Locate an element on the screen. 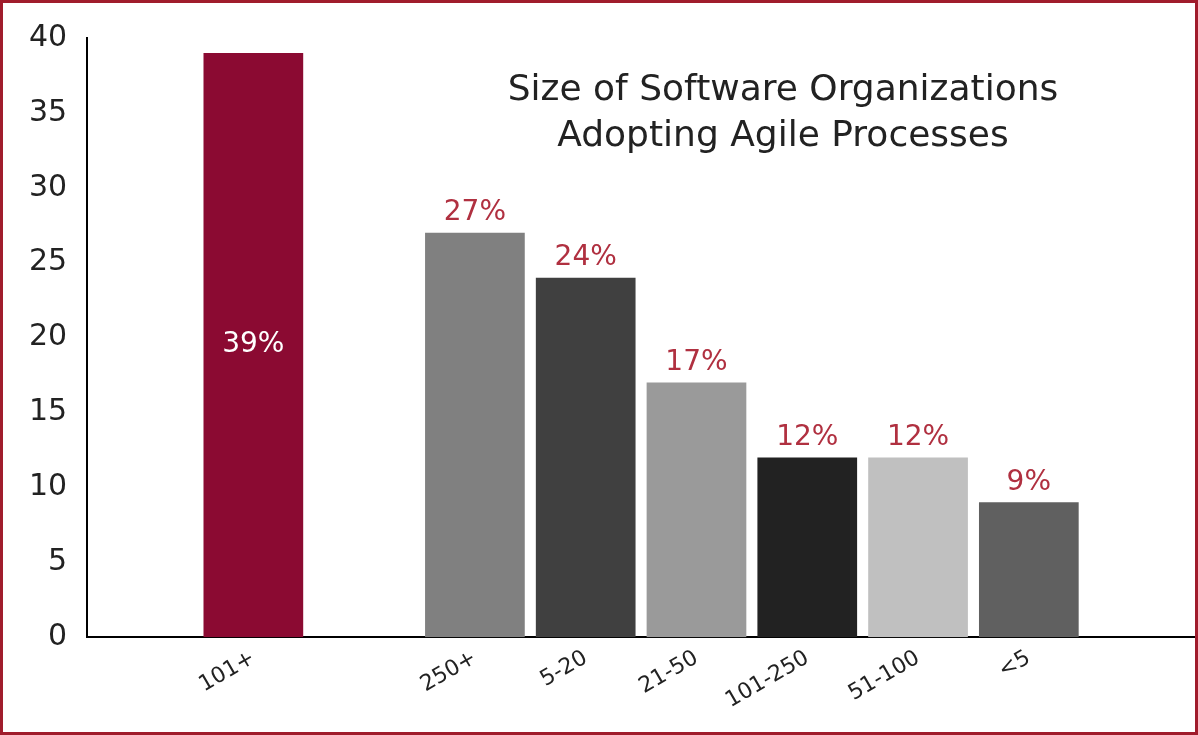 The image size is (1198, 735). data-label: 9% is located at coordinates (1029, 480).